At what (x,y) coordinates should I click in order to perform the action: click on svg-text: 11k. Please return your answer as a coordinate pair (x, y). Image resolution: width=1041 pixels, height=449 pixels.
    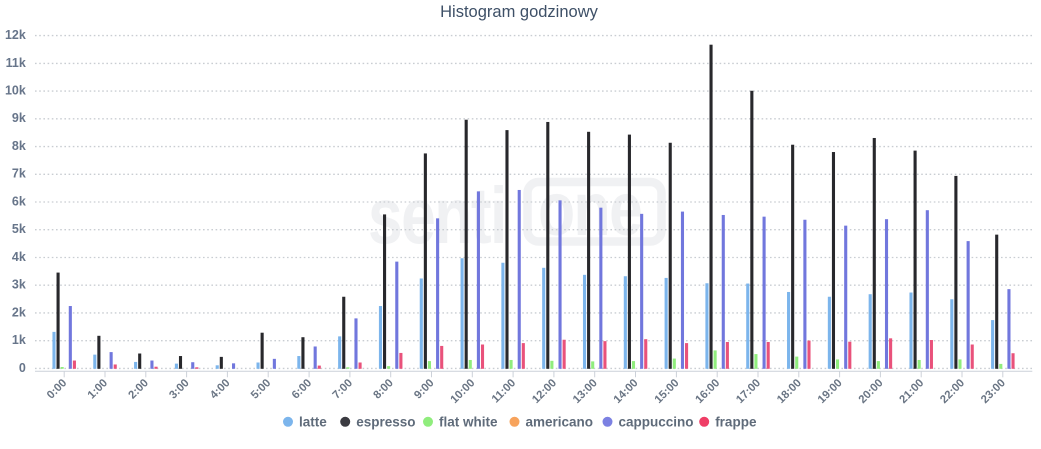
    Looking at the image, I should click on (16, 63).